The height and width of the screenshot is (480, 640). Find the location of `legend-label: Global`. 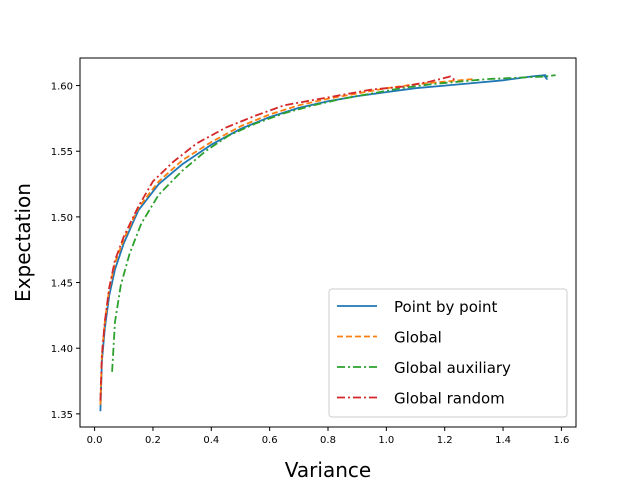

legend-label: Global is located at coordinates (418, 338).